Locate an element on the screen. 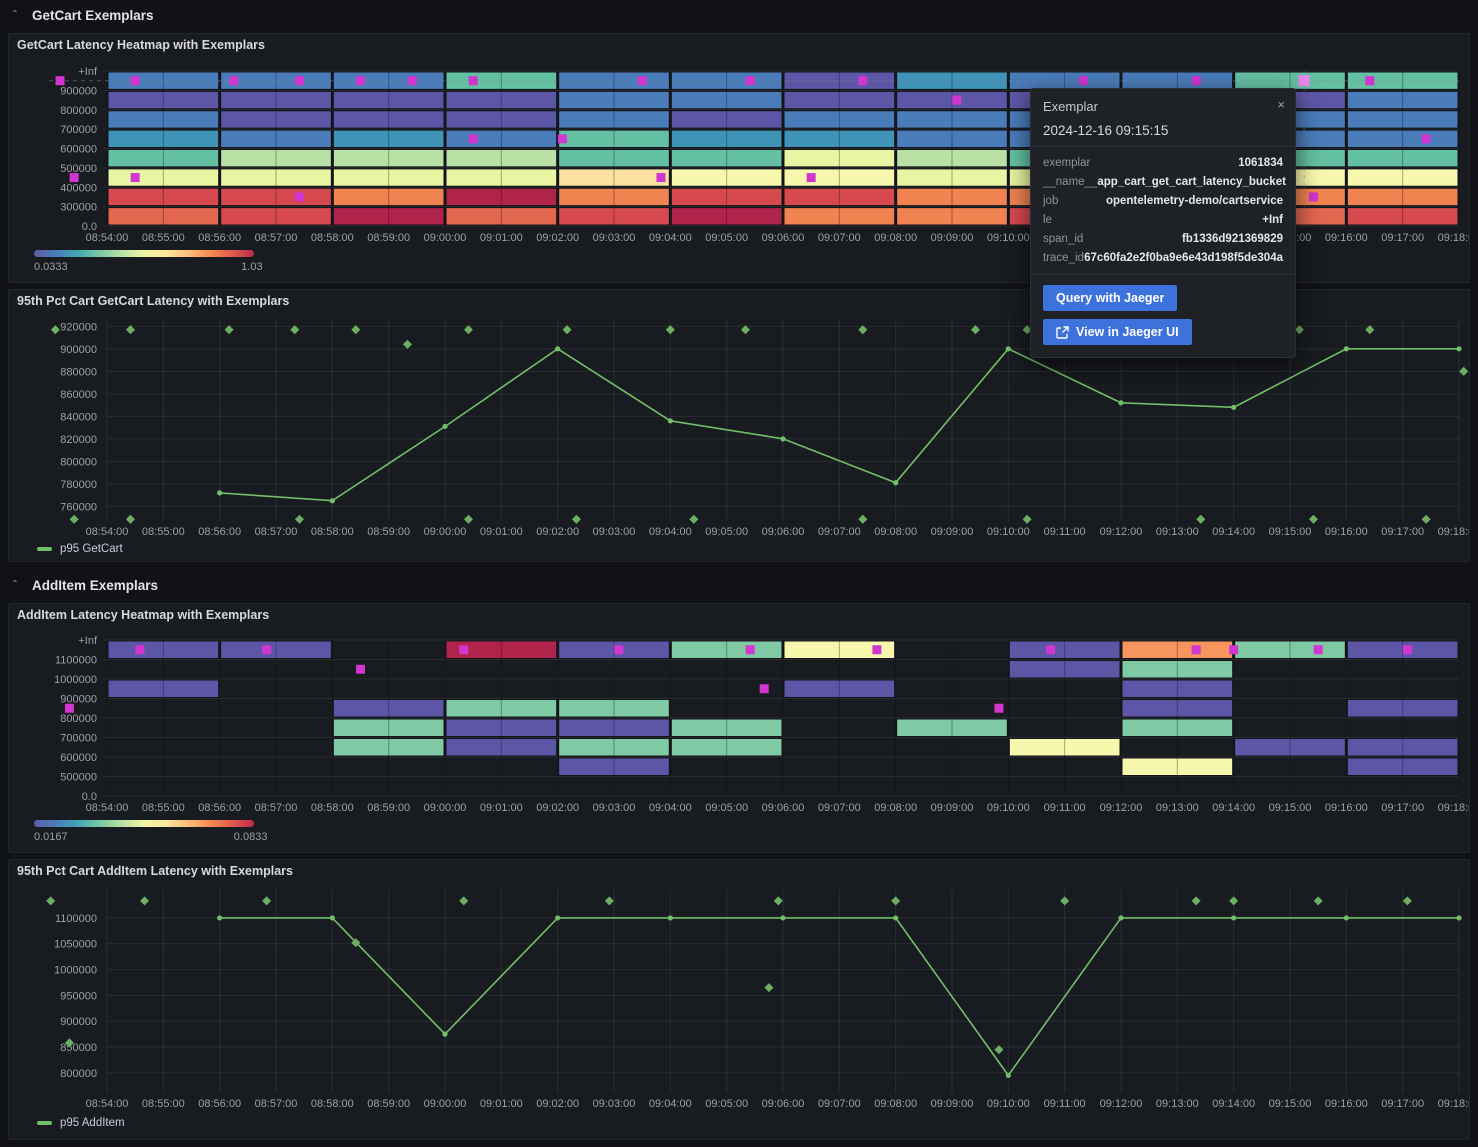 Image resolution: width=1478 pixels, height=1147 pixels. close-icon: × is located at coordinates (1281, 104).